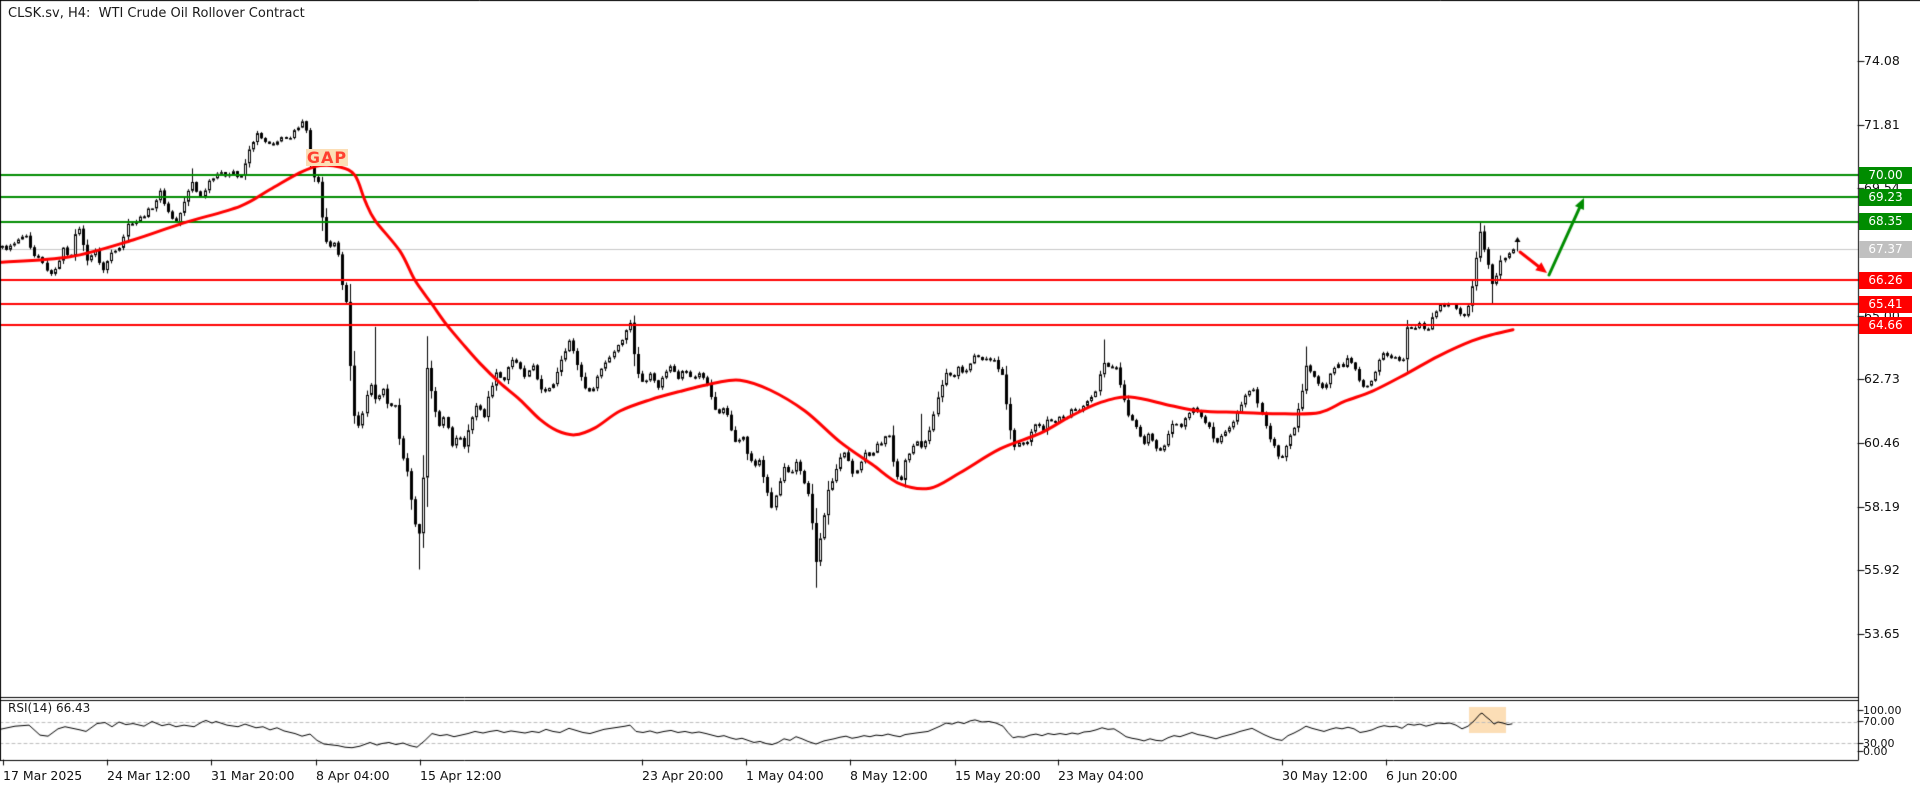  Describe the element at coordinates (327, 157) in the screenshot. I see `gap-annotation-label: GAP` at that location.